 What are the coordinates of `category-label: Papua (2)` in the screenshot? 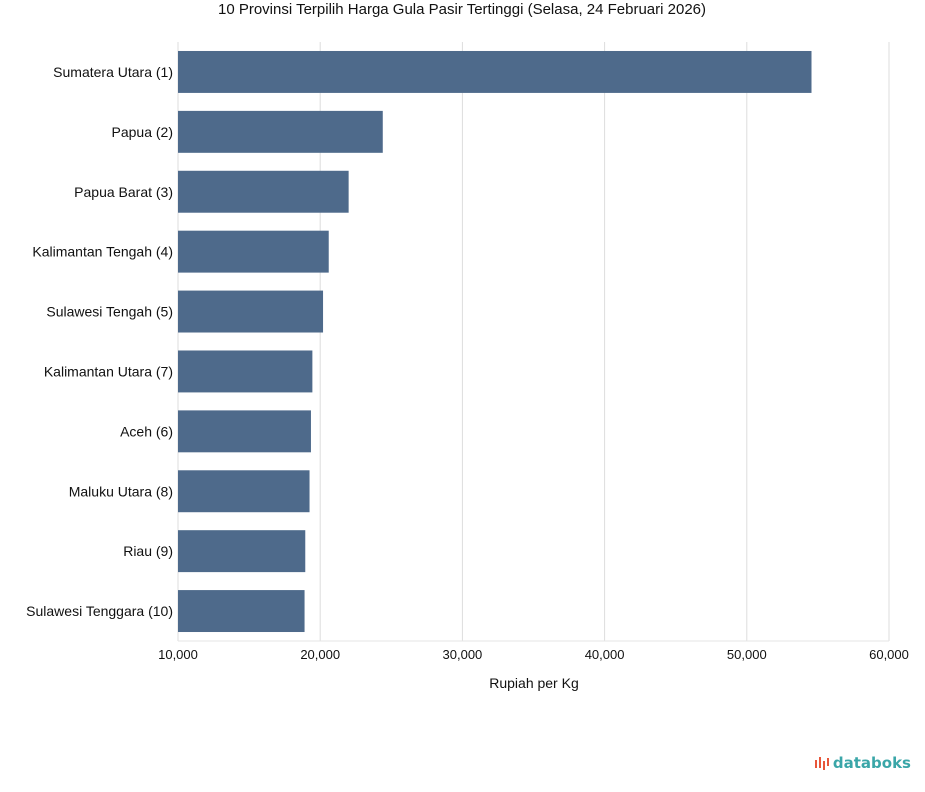 It's located at (142, 132).